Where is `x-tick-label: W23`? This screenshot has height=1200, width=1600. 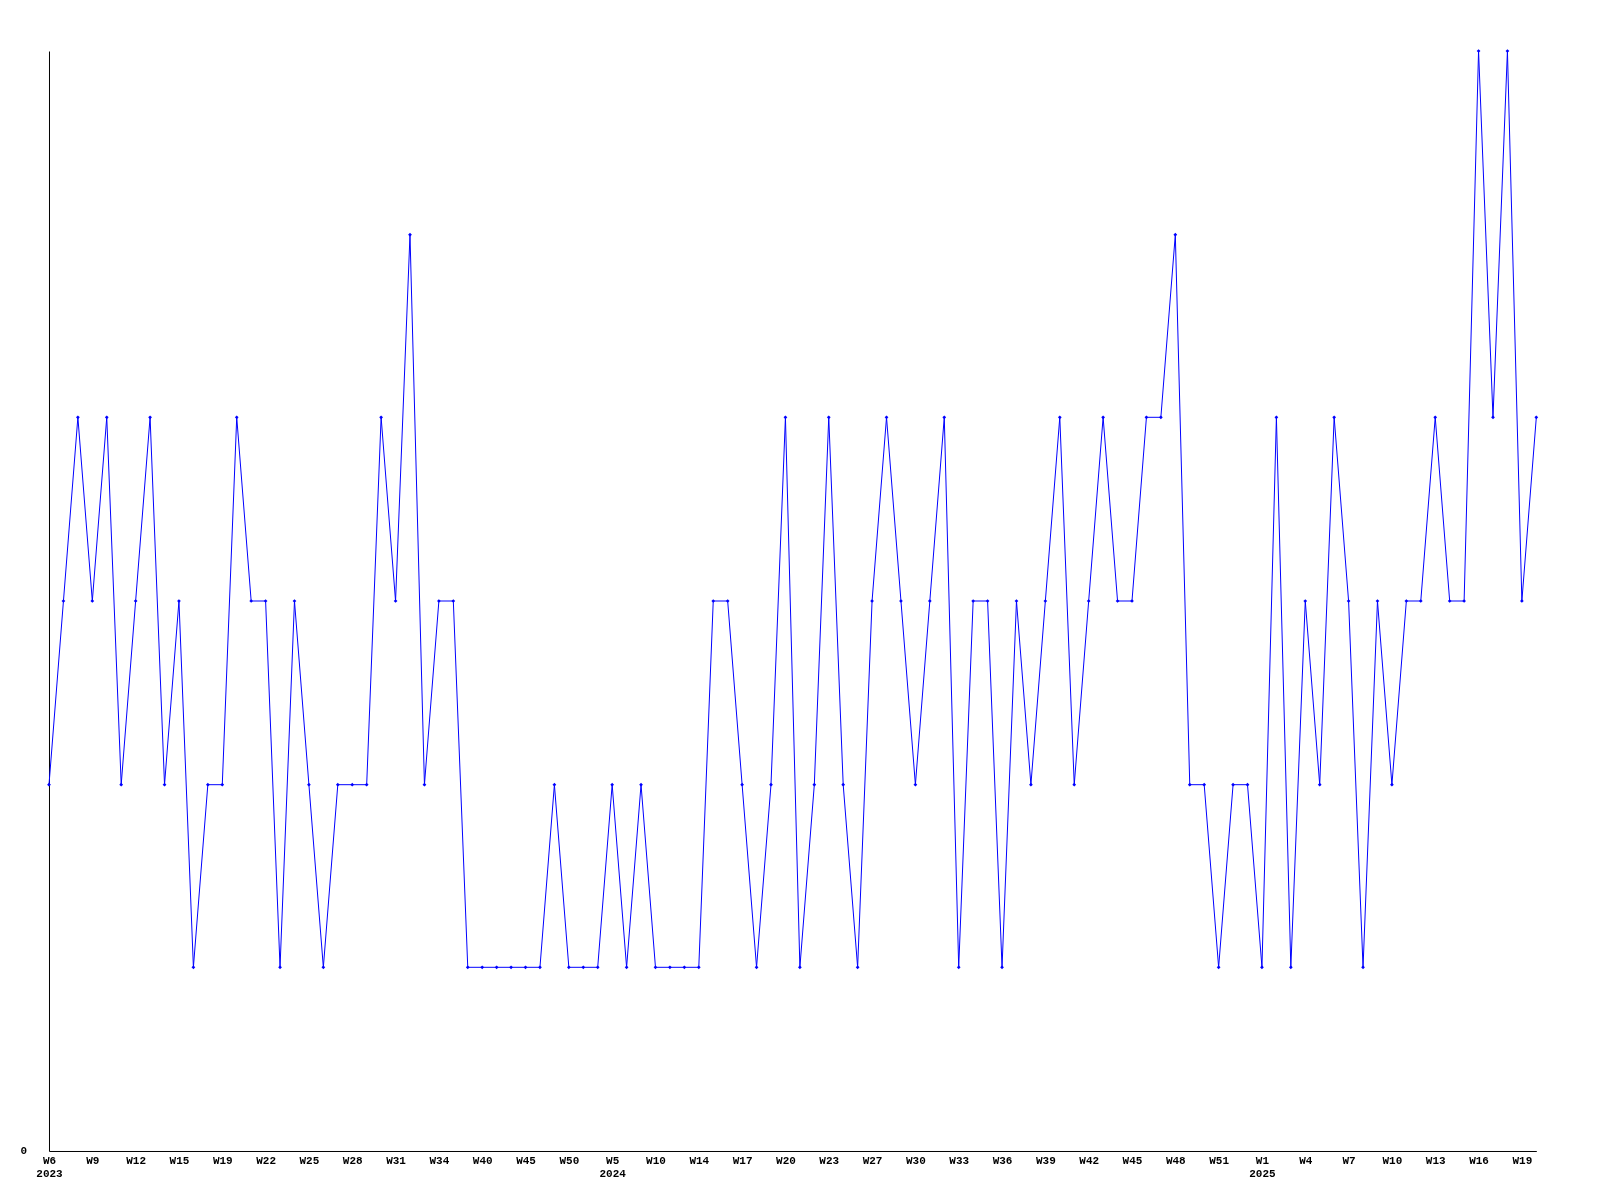 x-tick-label: W23 is located at coordinates (829, 1161).